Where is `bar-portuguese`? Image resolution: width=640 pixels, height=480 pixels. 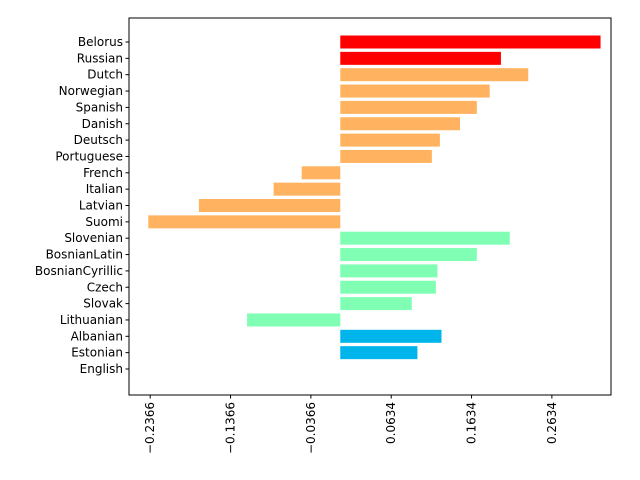
bar-portuguese is located at coordinates (386, 156).